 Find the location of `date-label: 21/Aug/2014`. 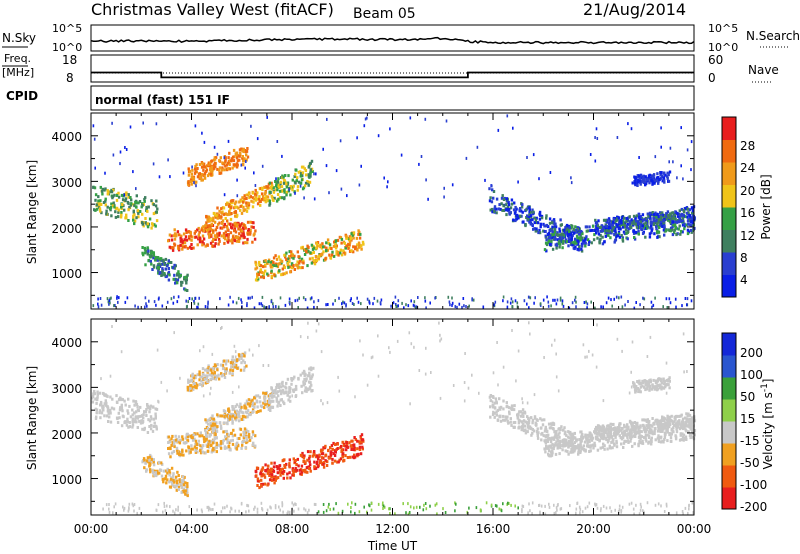

date-label: 21/Aug/2014 is located at coordinates (634, 9).